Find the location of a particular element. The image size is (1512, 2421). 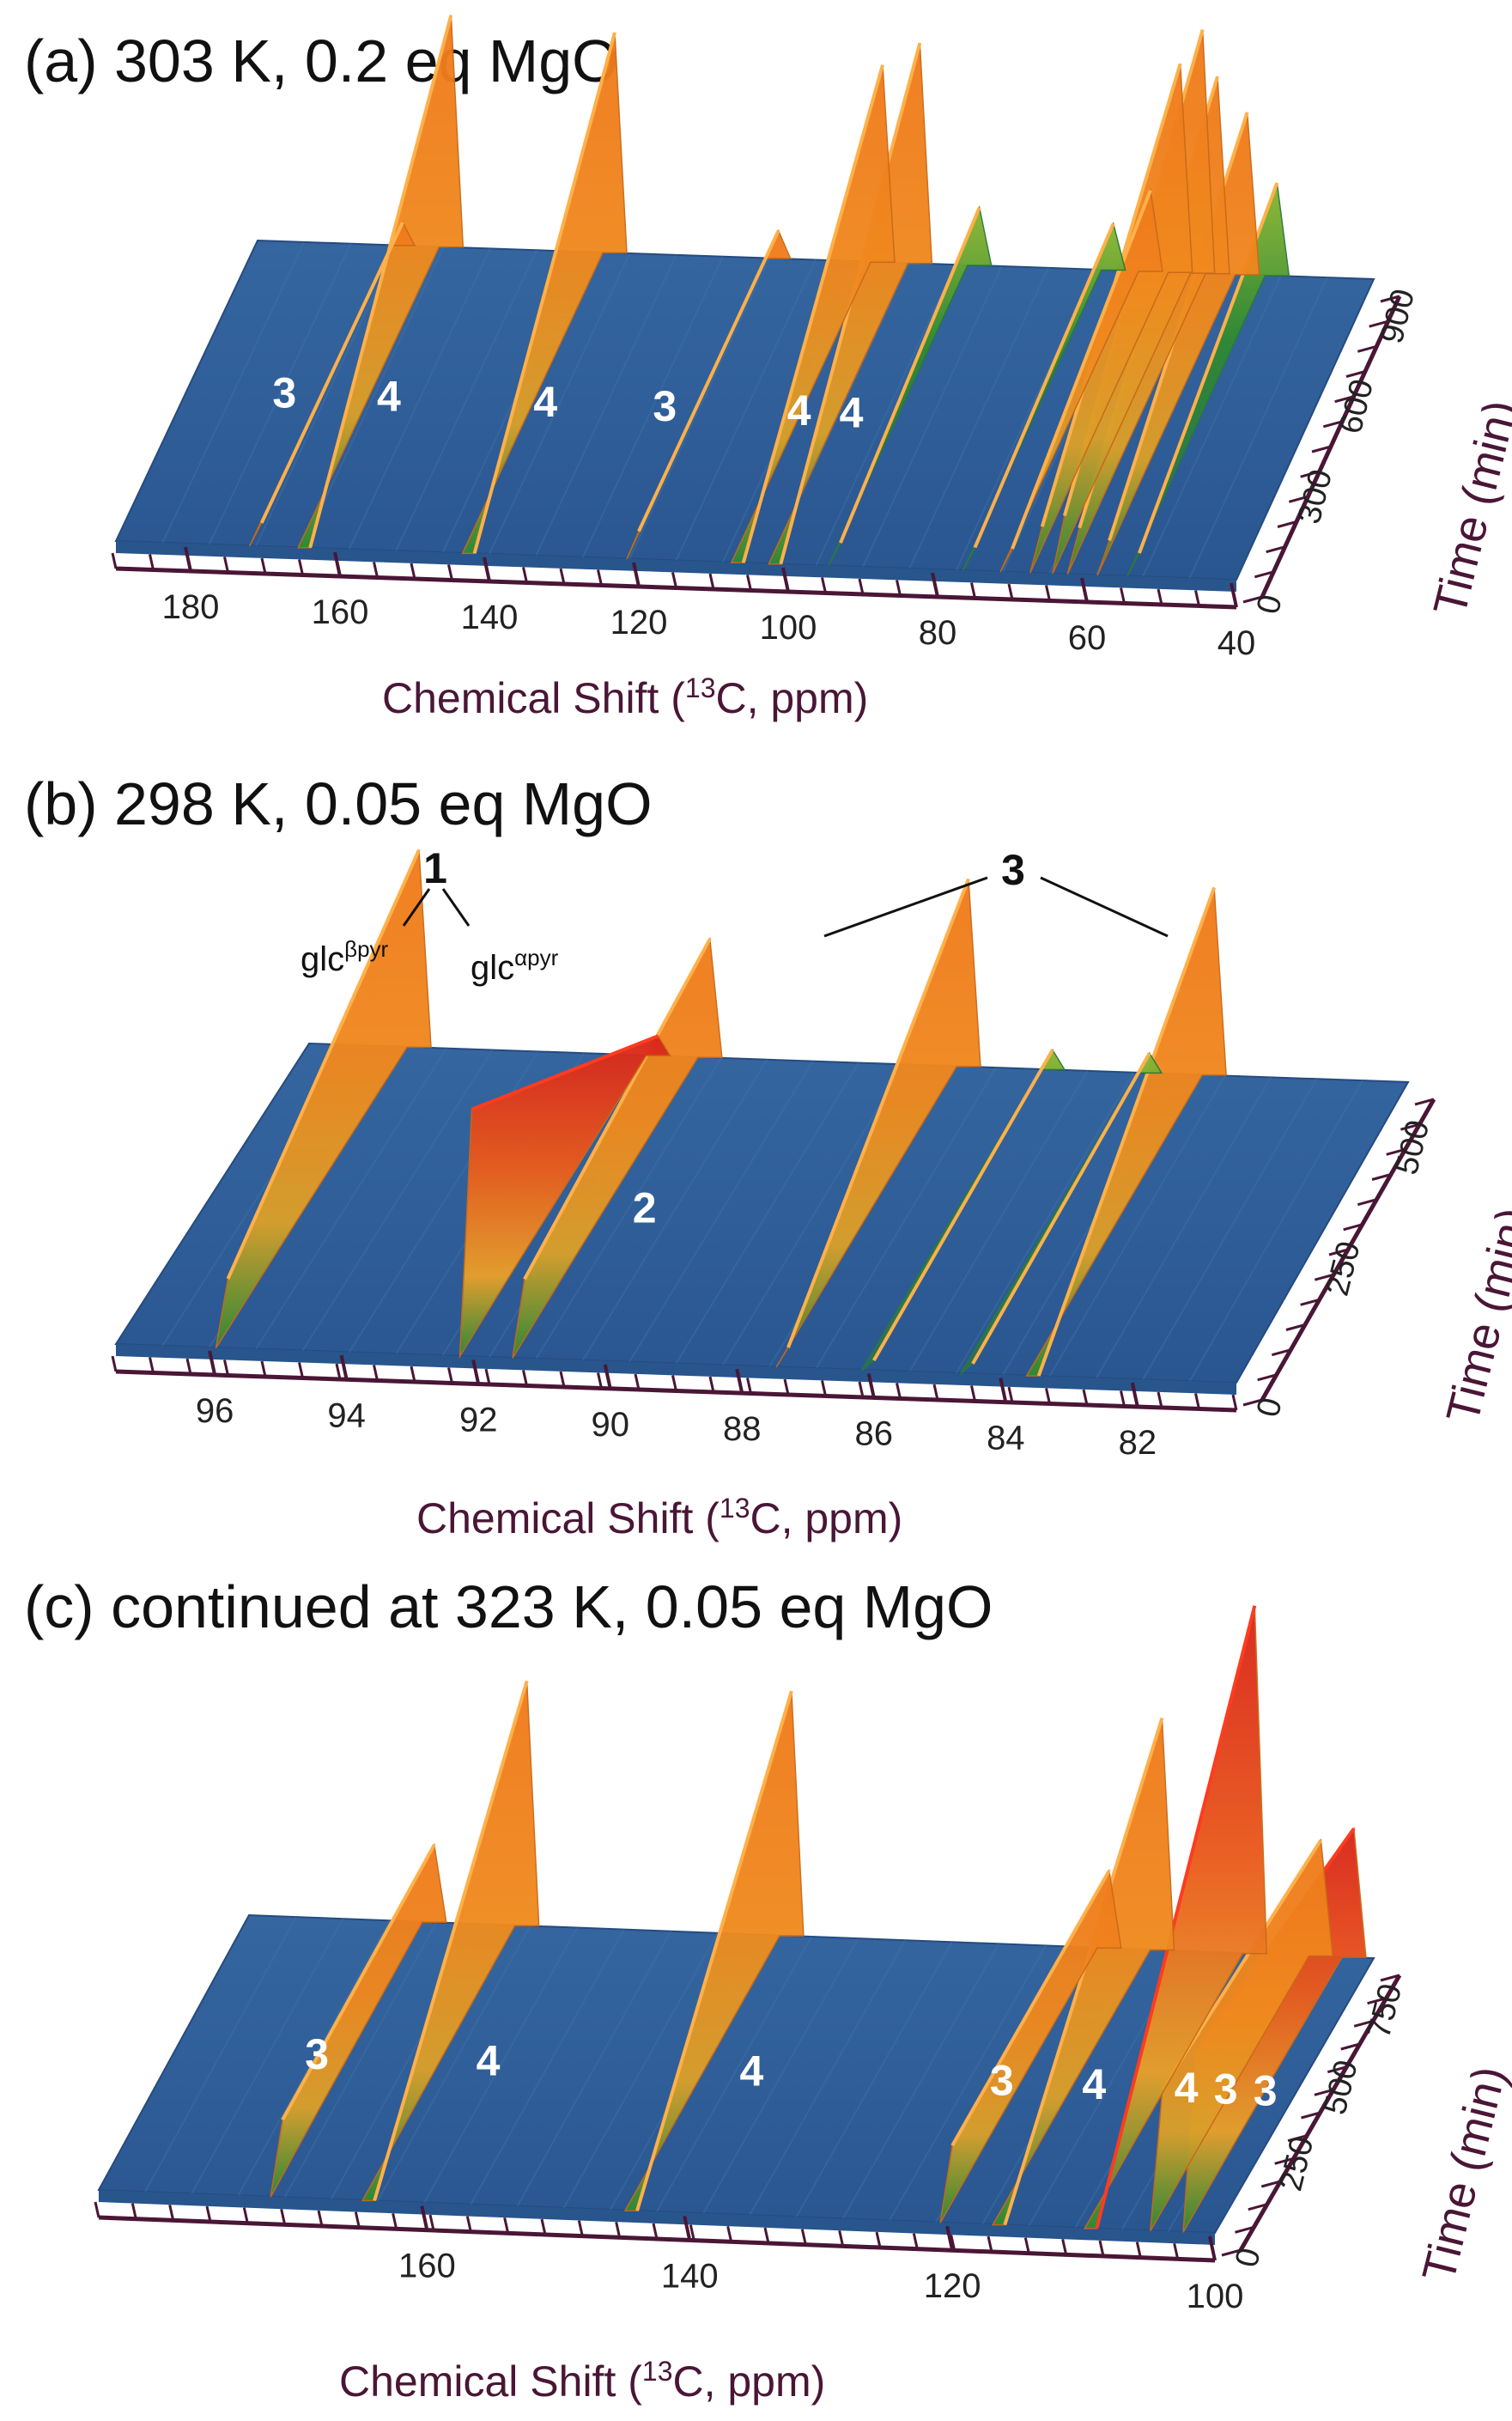

time-tick-label: 500 is located at coordinates (1412, 1147).